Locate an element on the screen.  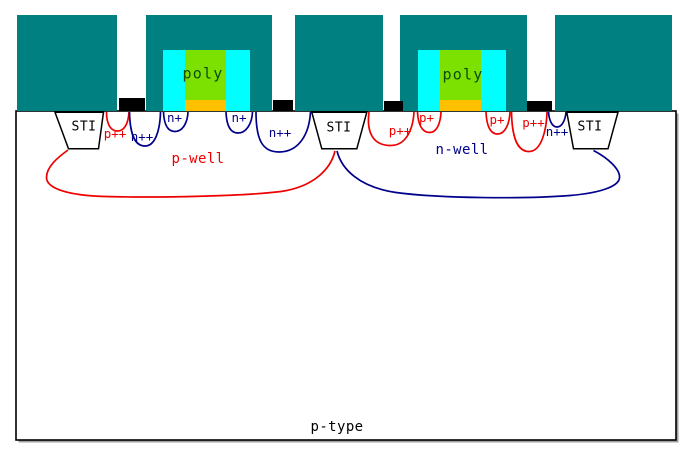
sti-label-3: STI is located at coordinates (590, 127).